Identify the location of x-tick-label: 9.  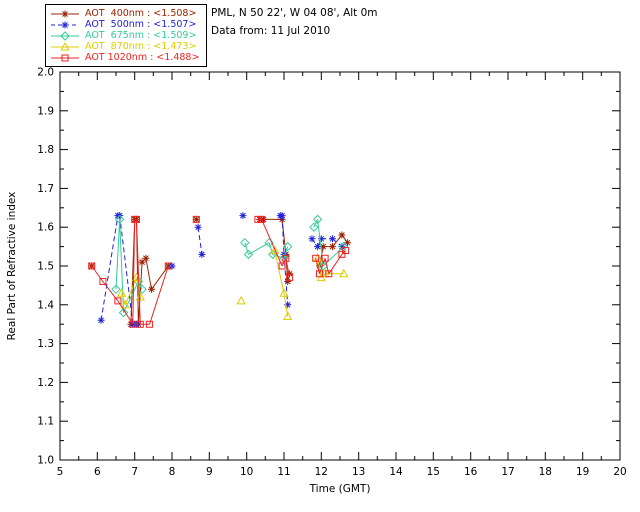
(209, 472).